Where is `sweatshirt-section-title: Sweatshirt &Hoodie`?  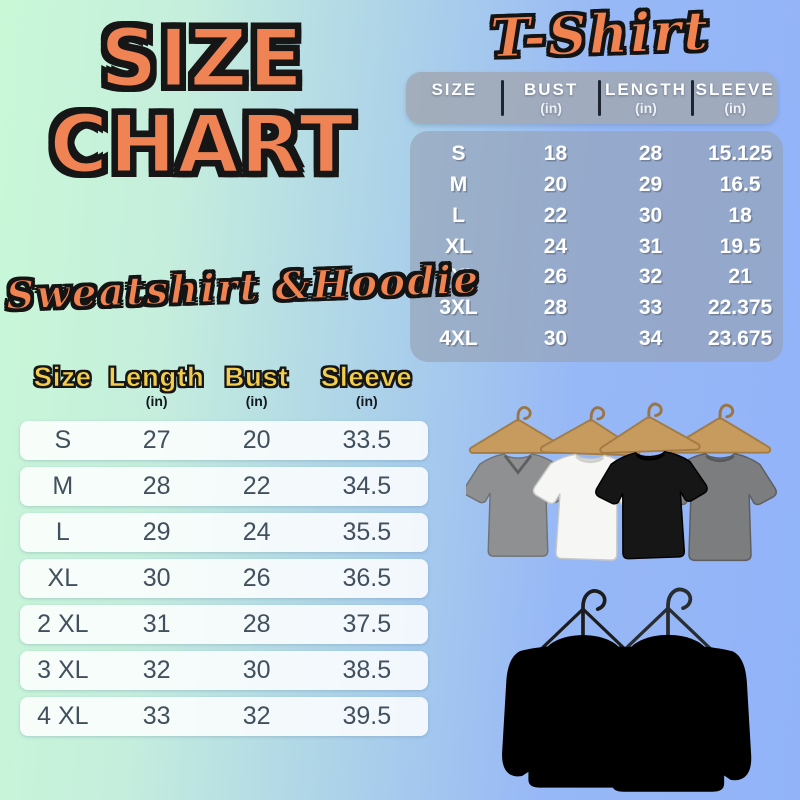 sweatshirt-section-title: Sweatshirt &Hoodie is located at coordinates (243, 288).